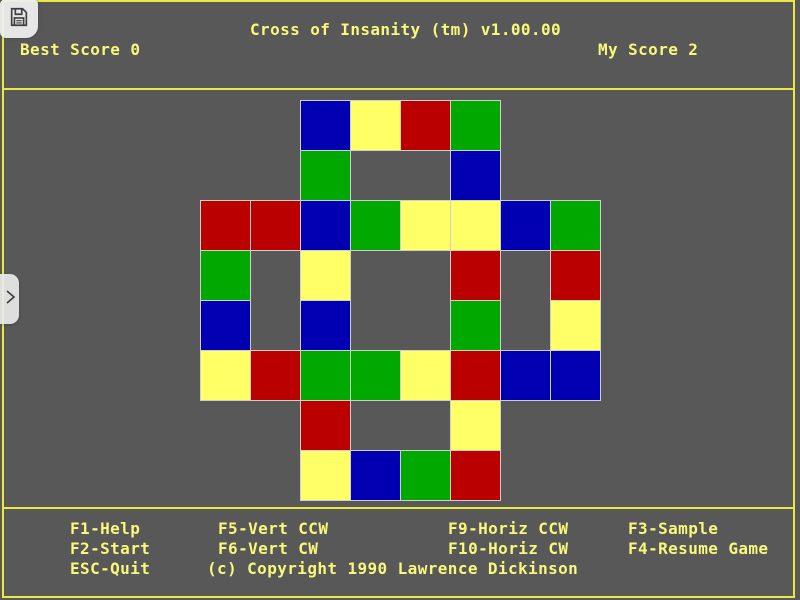 This screenshot has width=800, height=600. I want to click on save-icon, so click(19, 19).